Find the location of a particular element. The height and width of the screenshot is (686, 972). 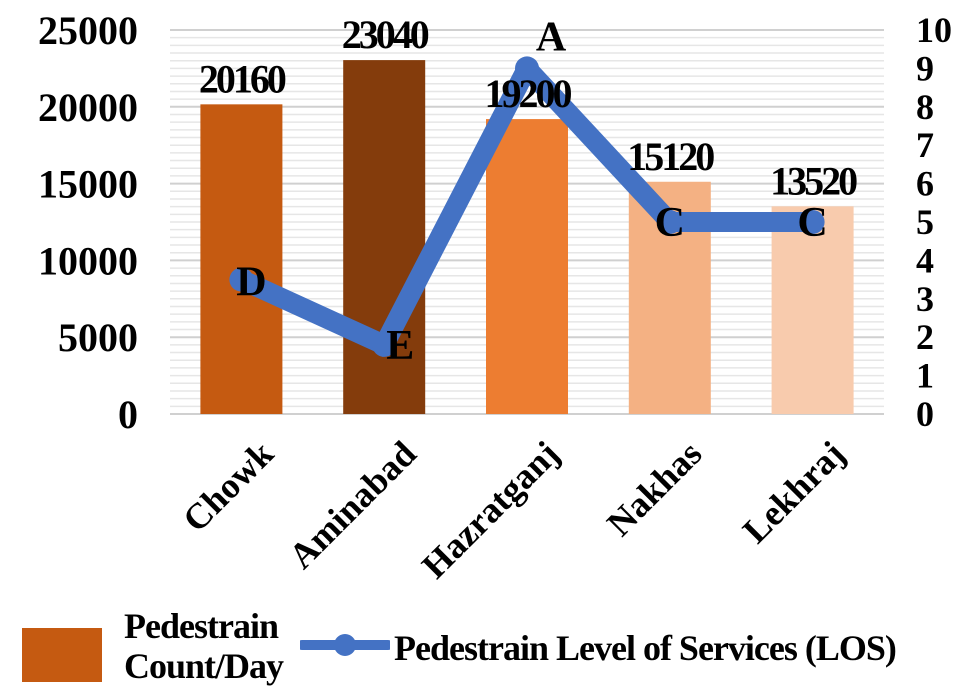

category-label-hazratganj: Hazratganj is located at coordinates (490, 509).